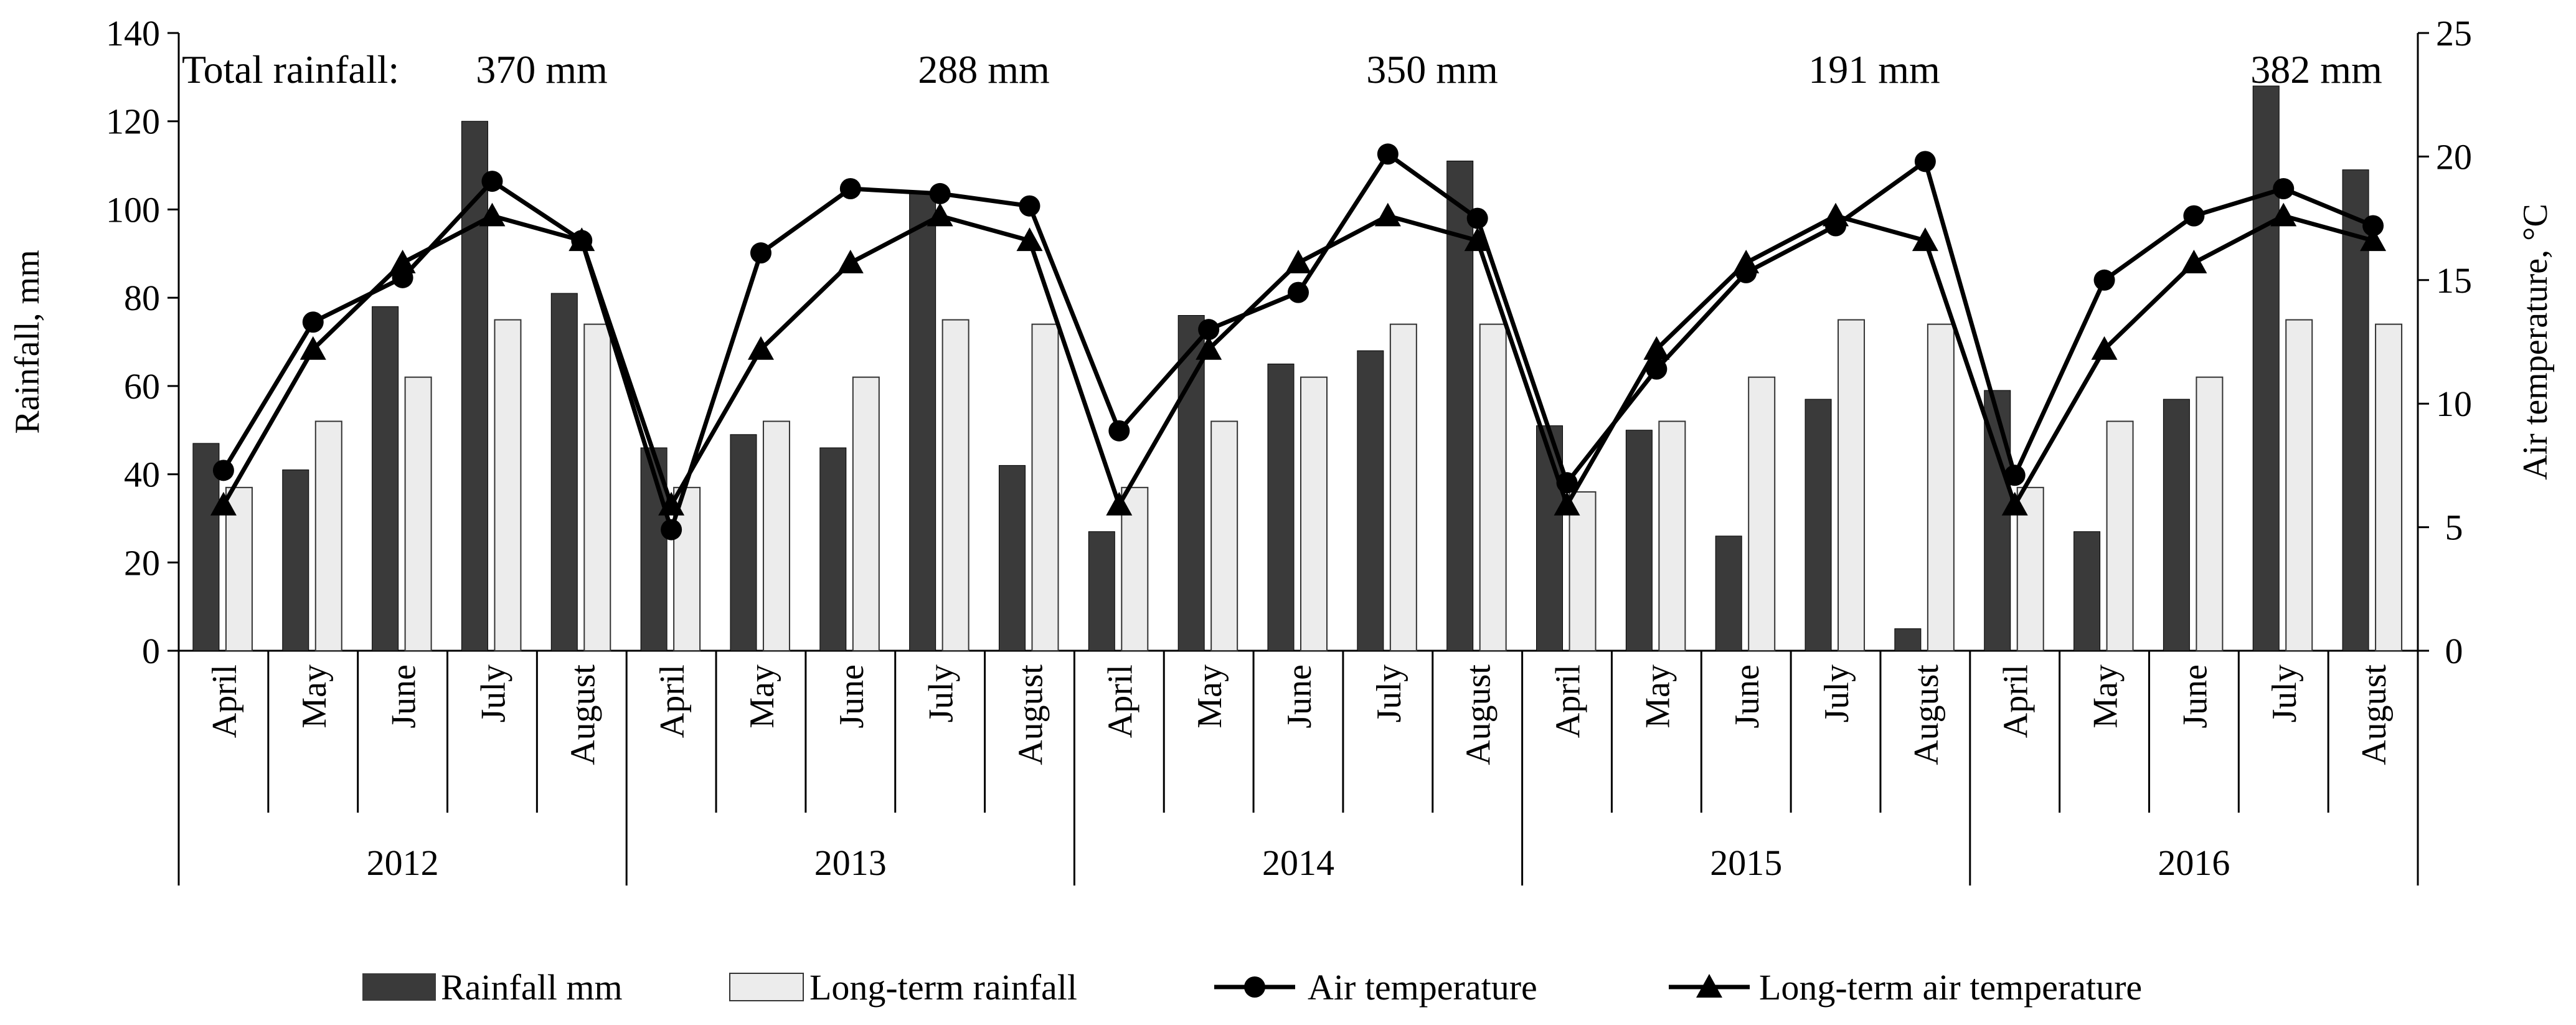  What do you see at coordinates (142, 562) in the screenshot?
I see `left-y-tick-label: 20` at bounding box center [142, 562].